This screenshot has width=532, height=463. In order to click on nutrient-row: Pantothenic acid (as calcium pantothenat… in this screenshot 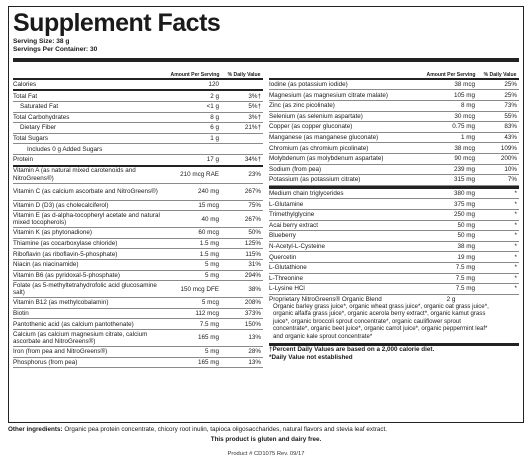, I will do `click(138, 324)`.